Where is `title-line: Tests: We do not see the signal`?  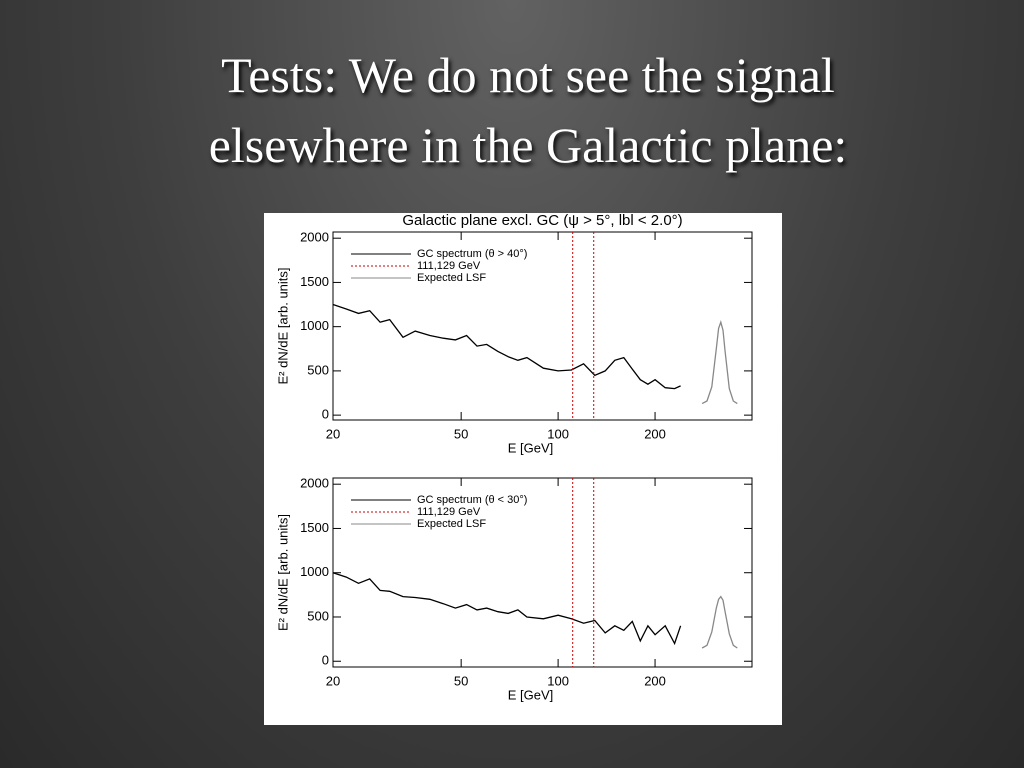 title-line: Tests: We do not see the signal is located at coordinates (528, 75).